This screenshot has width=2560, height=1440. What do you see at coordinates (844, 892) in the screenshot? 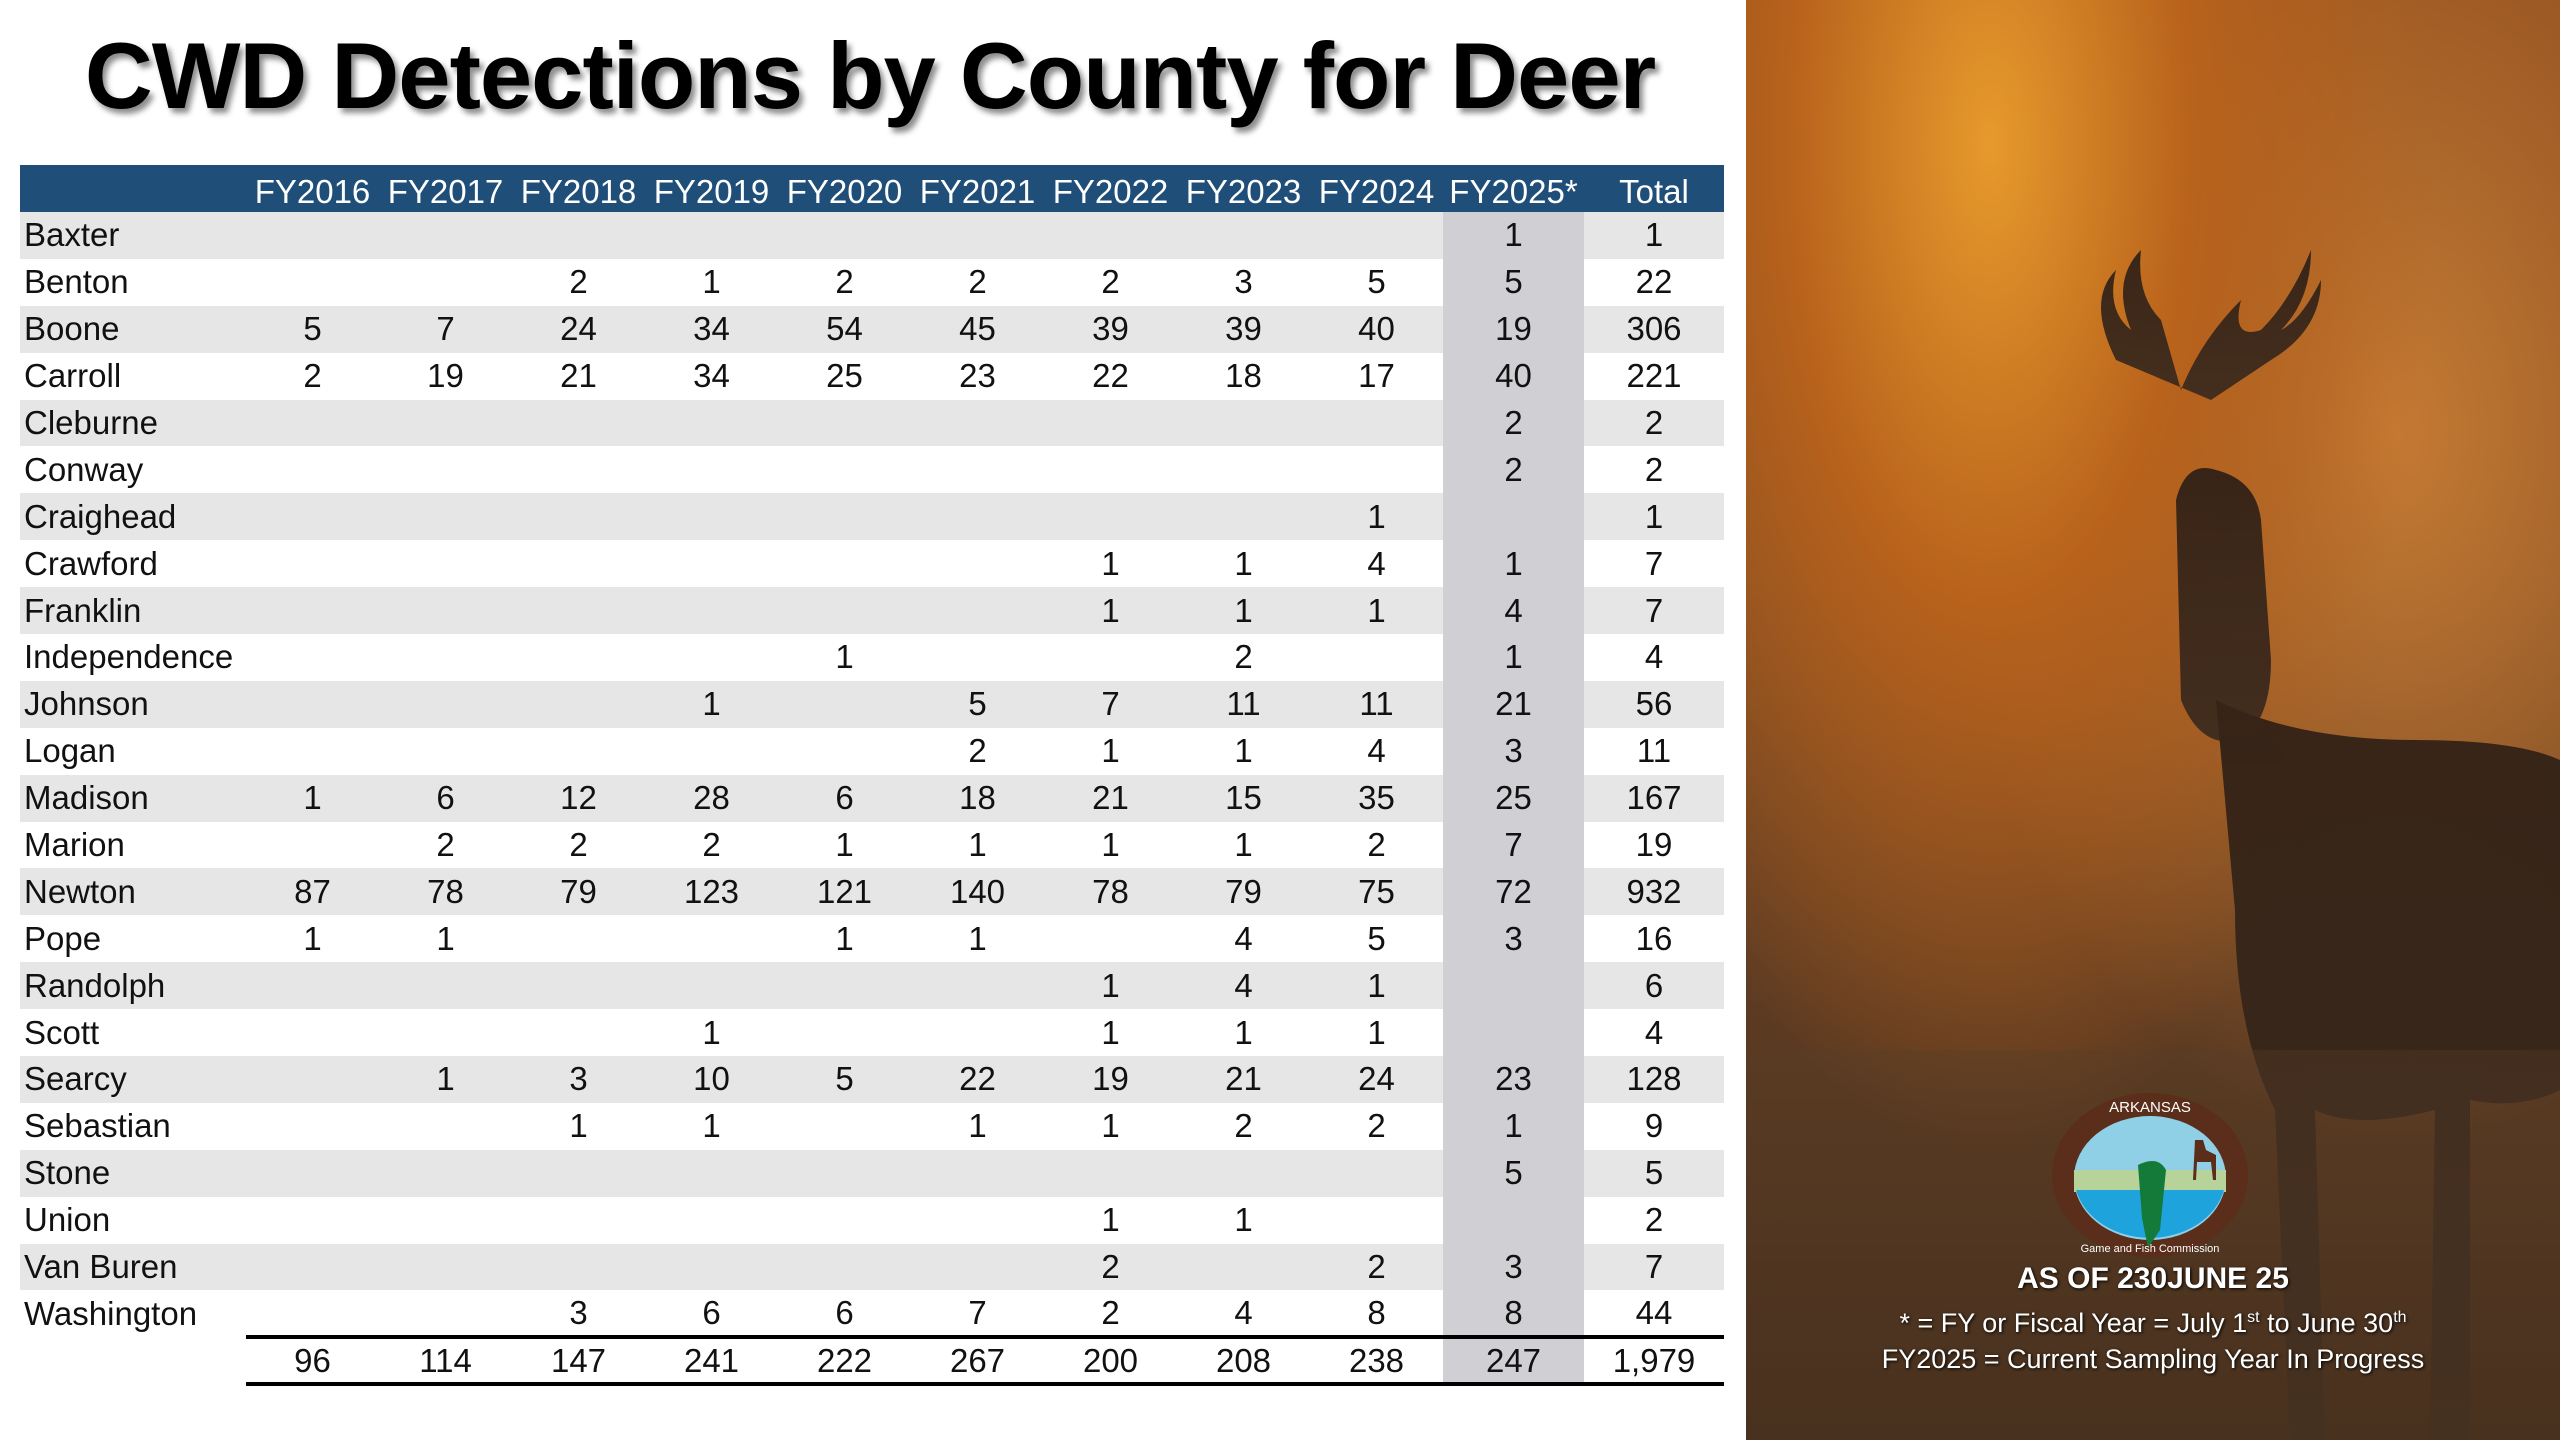
I see `cell-value: 121` at bounding box center [844, 892].